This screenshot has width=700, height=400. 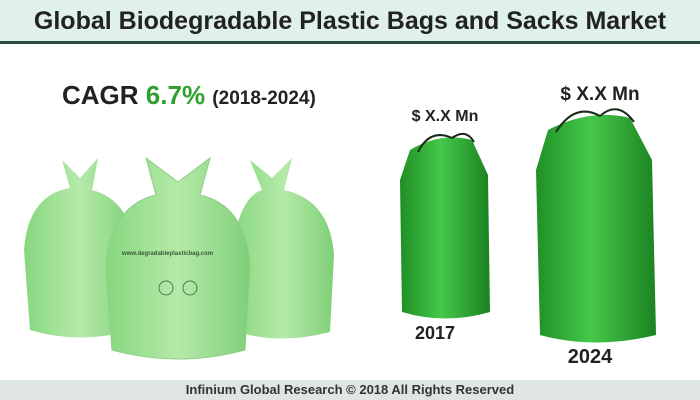 I want to click on cagr-period: (2018-2024), so click(x=264, y=98).